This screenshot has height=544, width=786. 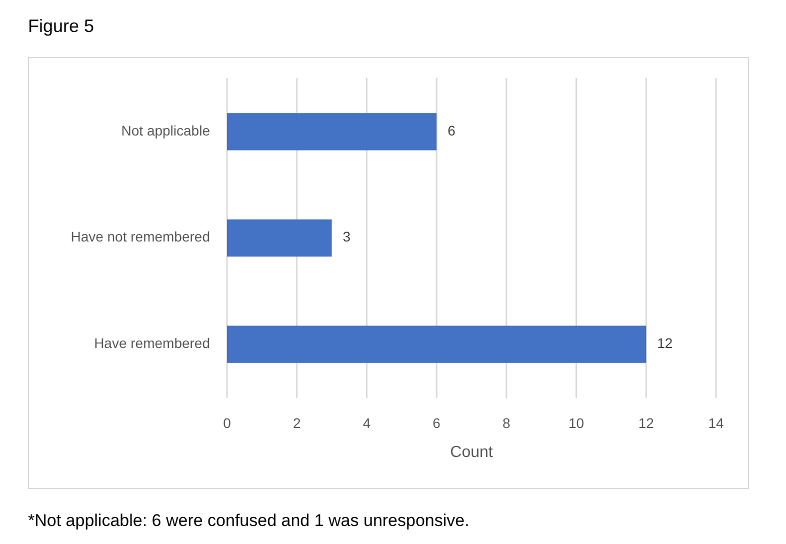 I want to click on data-label: 12, so click(x=665, y=343).